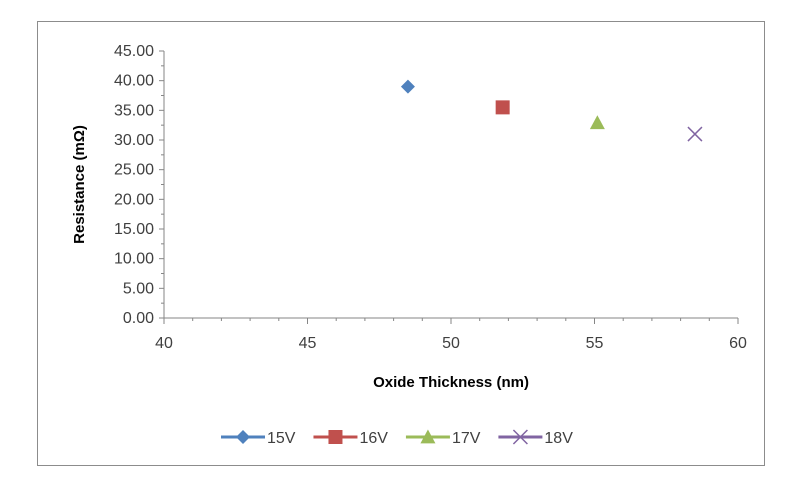  Describe the element at coordinates (79, 184) in the screenshot. I see `y-axis-title: Resistance (mΩ)` at that location.